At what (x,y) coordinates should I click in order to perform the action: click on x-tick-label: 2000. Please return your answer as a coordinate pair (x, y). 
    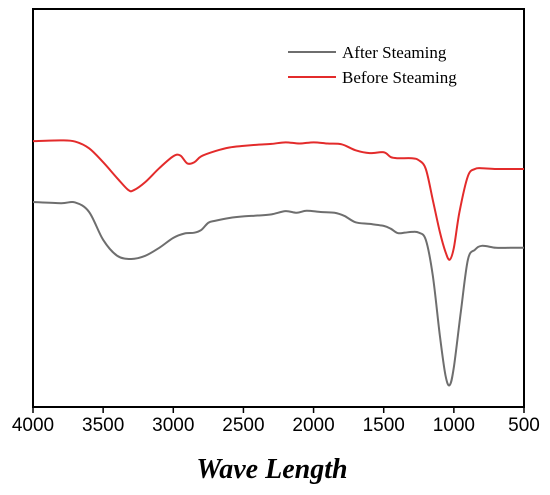
    Looking at the image, I should click on (313, 425).